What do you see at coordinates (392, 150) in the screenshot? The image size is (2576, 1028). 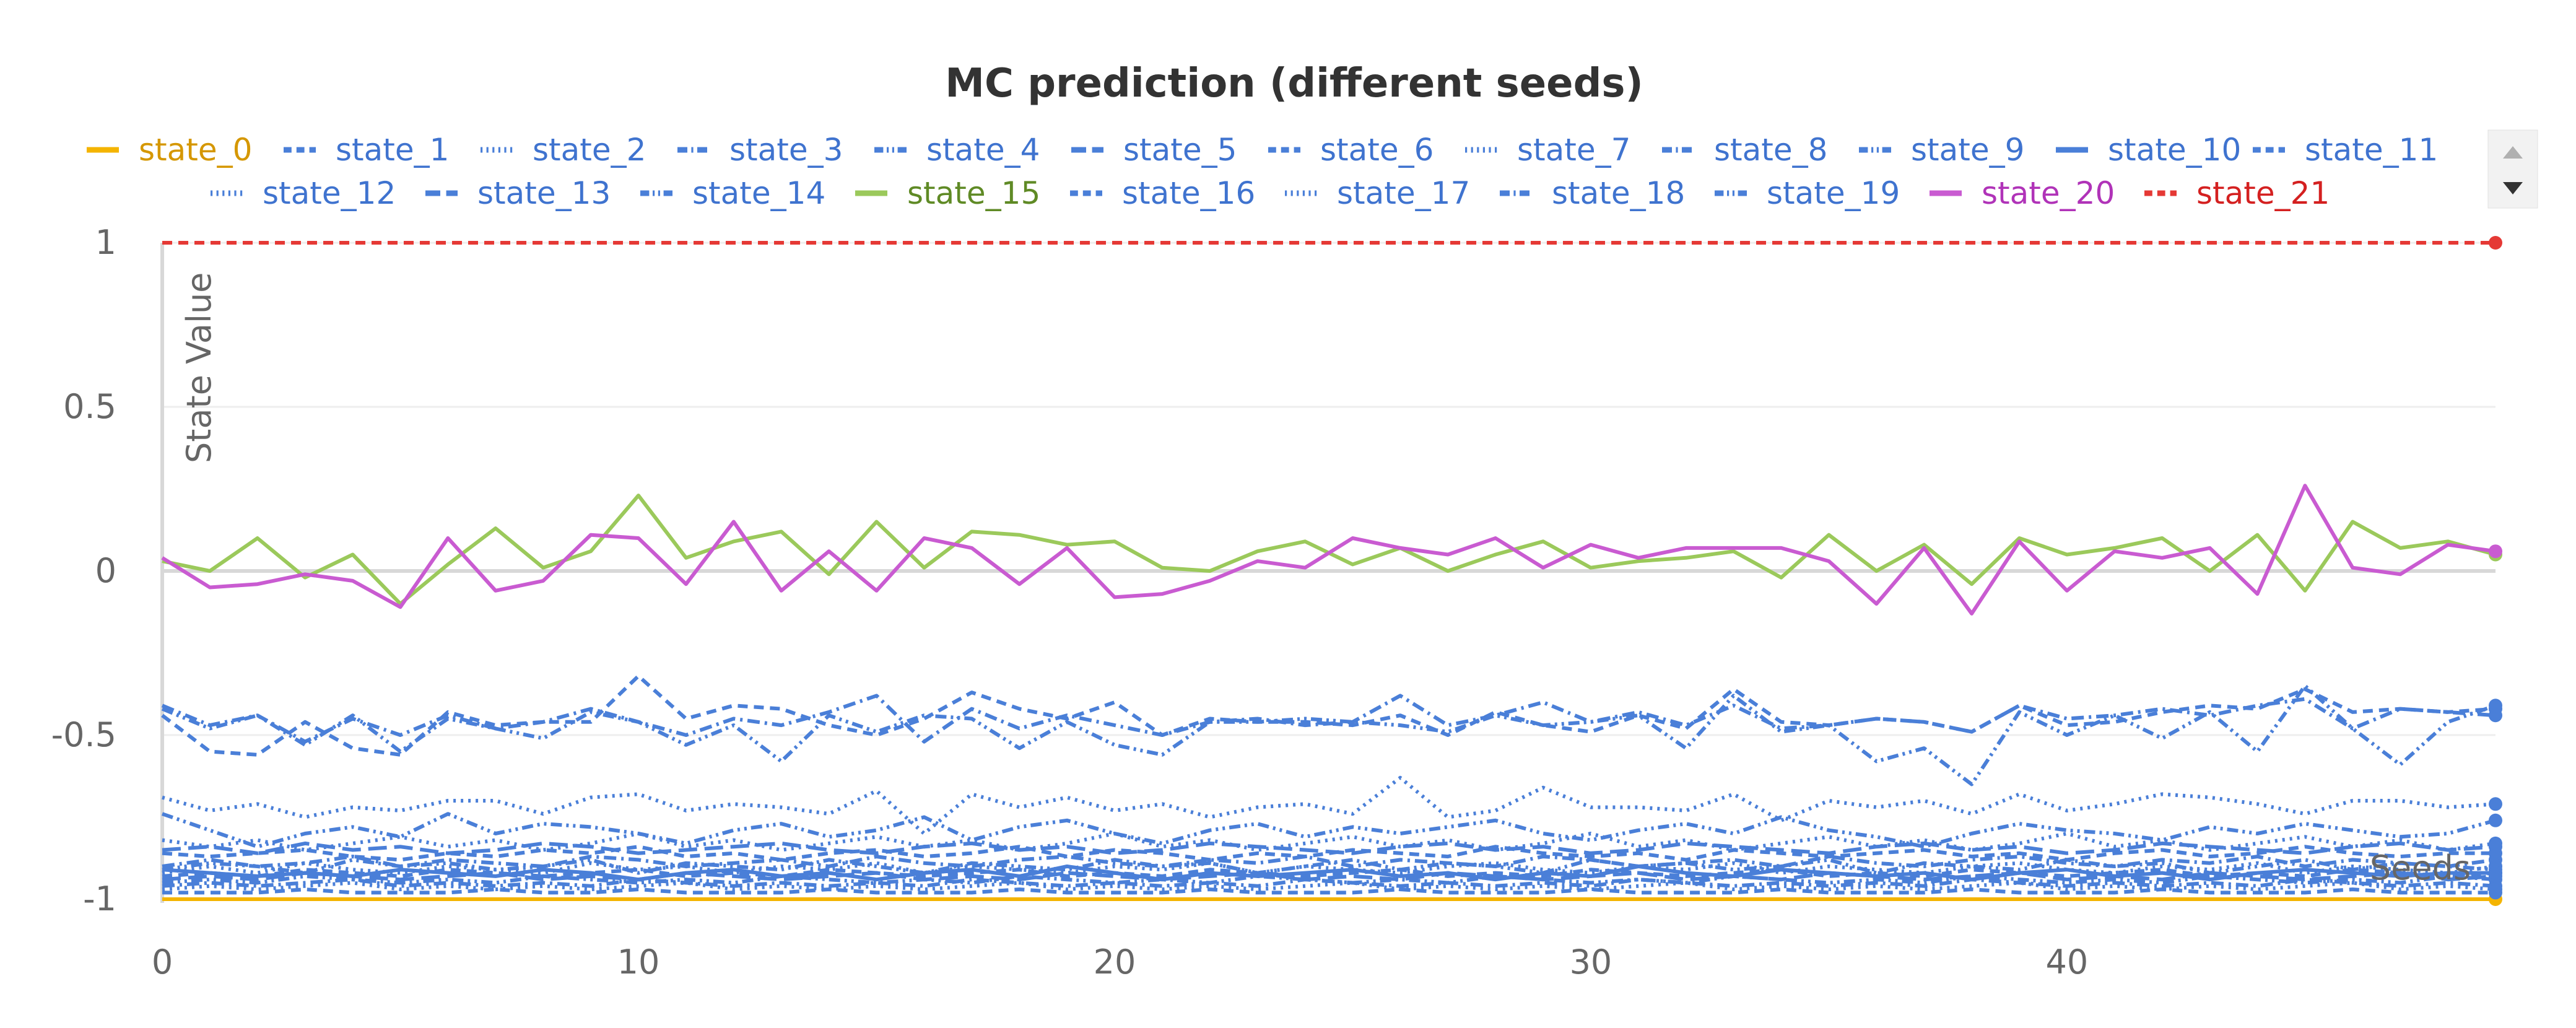 I see `legend-item-state-1: state_1` at bounding box center [392, 150].